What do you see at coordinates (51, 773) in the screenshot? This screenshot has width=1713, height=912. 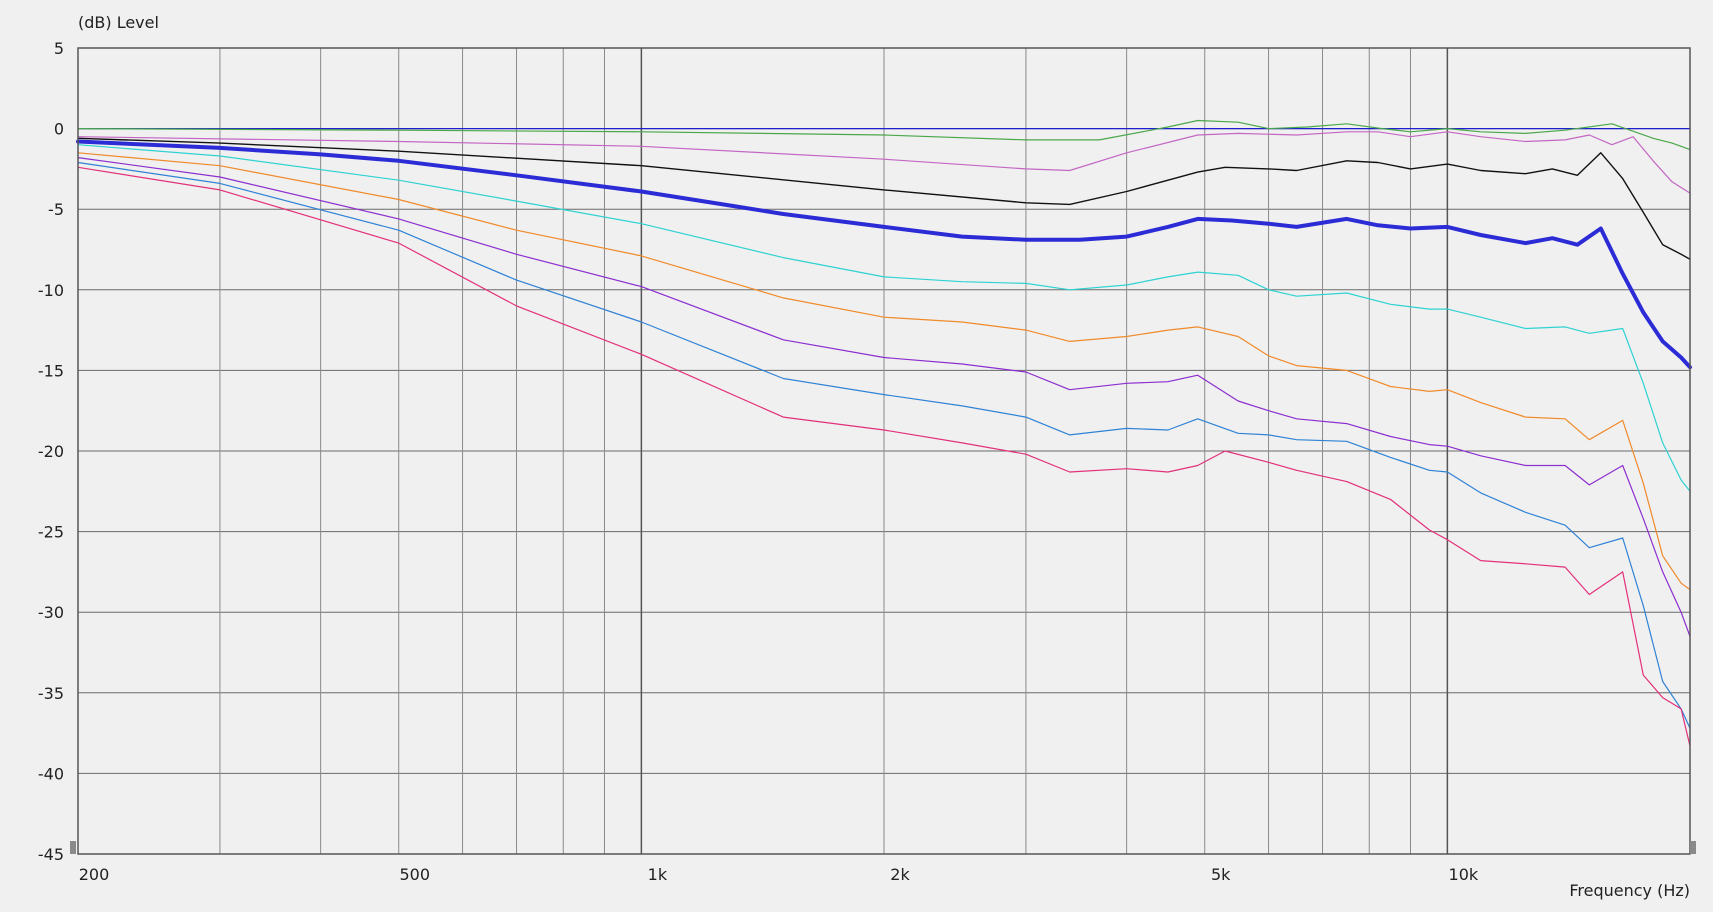 I see `y-tick-label: -40` at bounding box center [51, 773].